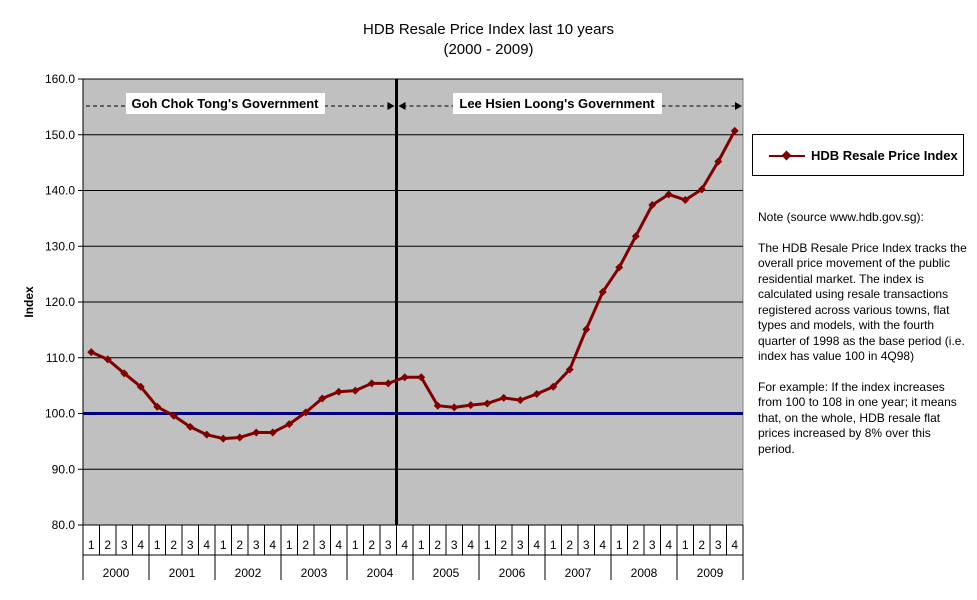 The height and width of the screenshot is (600, 977). What do you see at coordinates (644, 573) in the screenshot?
I see `x-year-label: 2008` at bounding box center [644, 573].